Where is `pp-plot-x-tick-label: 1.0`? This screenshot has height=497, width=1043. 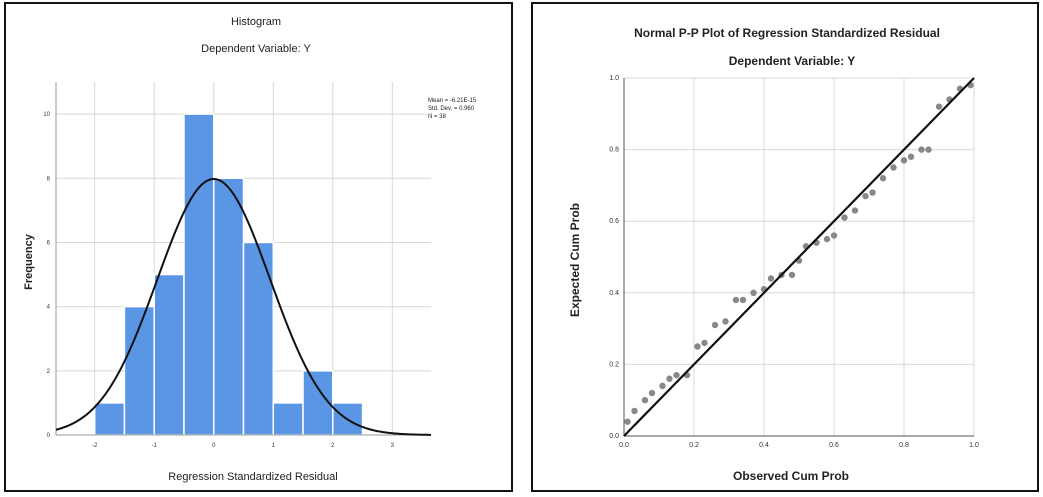
pp-plot-x-tick-label: 1.0 is located at coordinates (974, 445).